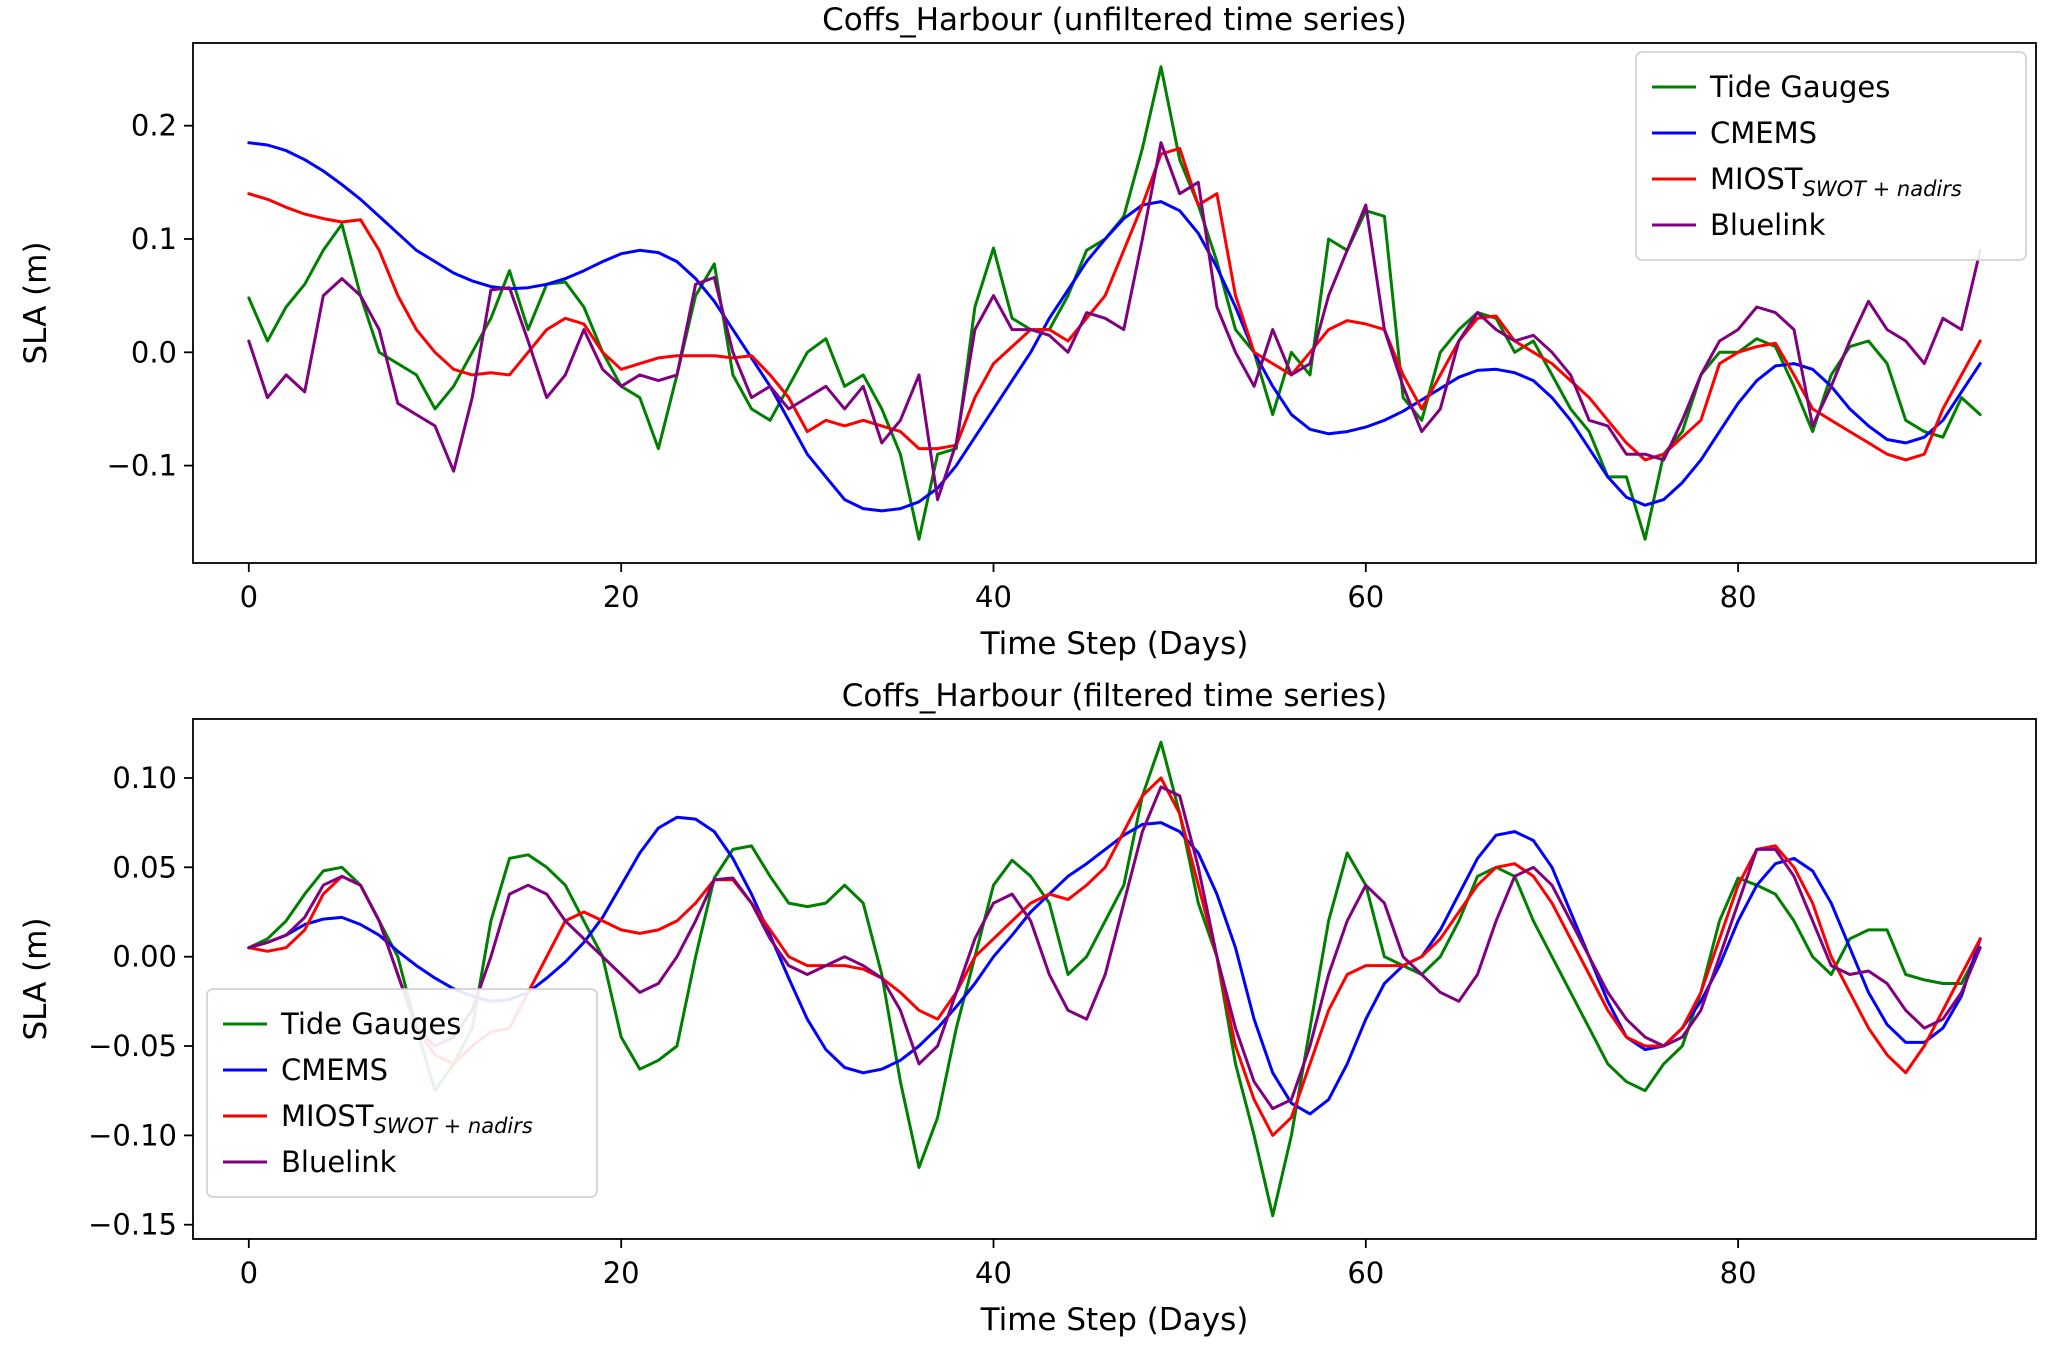  I want to click on unfiltered-x-axis-label: Time Step (Days), so click(1114, 644).